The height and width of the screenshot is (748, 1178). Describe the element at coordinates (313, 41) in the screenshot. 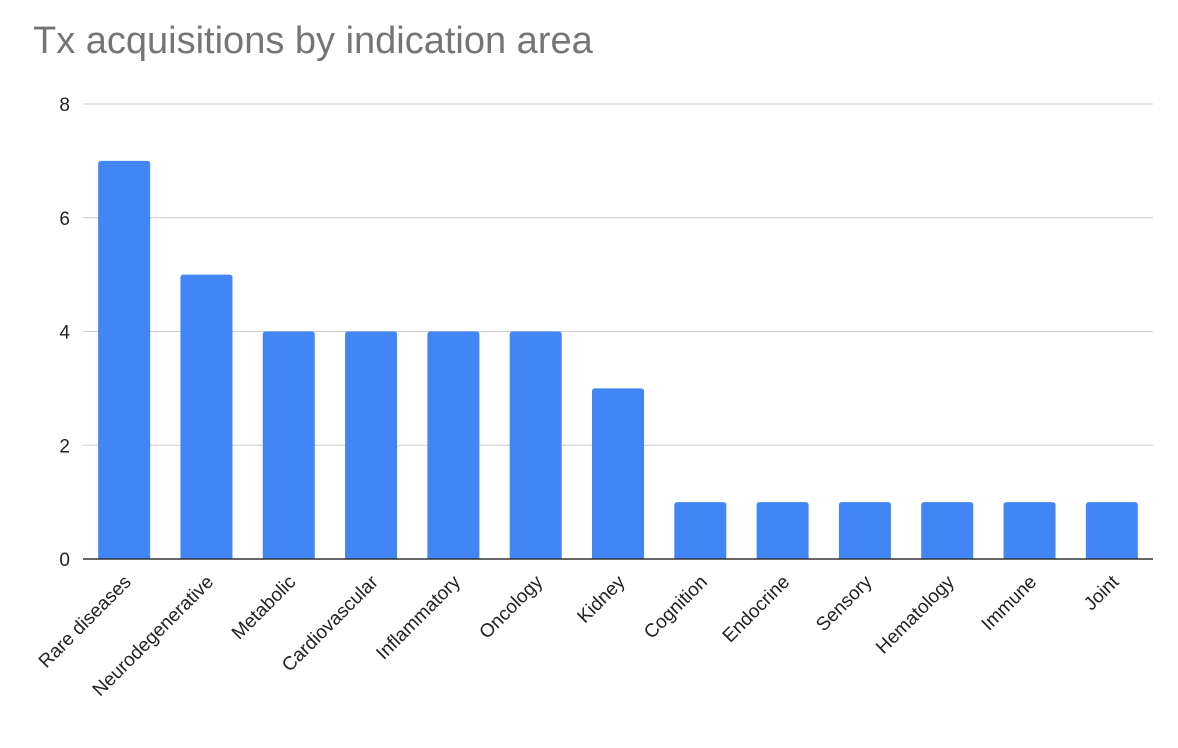

I see `chart-title: Tx acquisitions by indication area` at that location.